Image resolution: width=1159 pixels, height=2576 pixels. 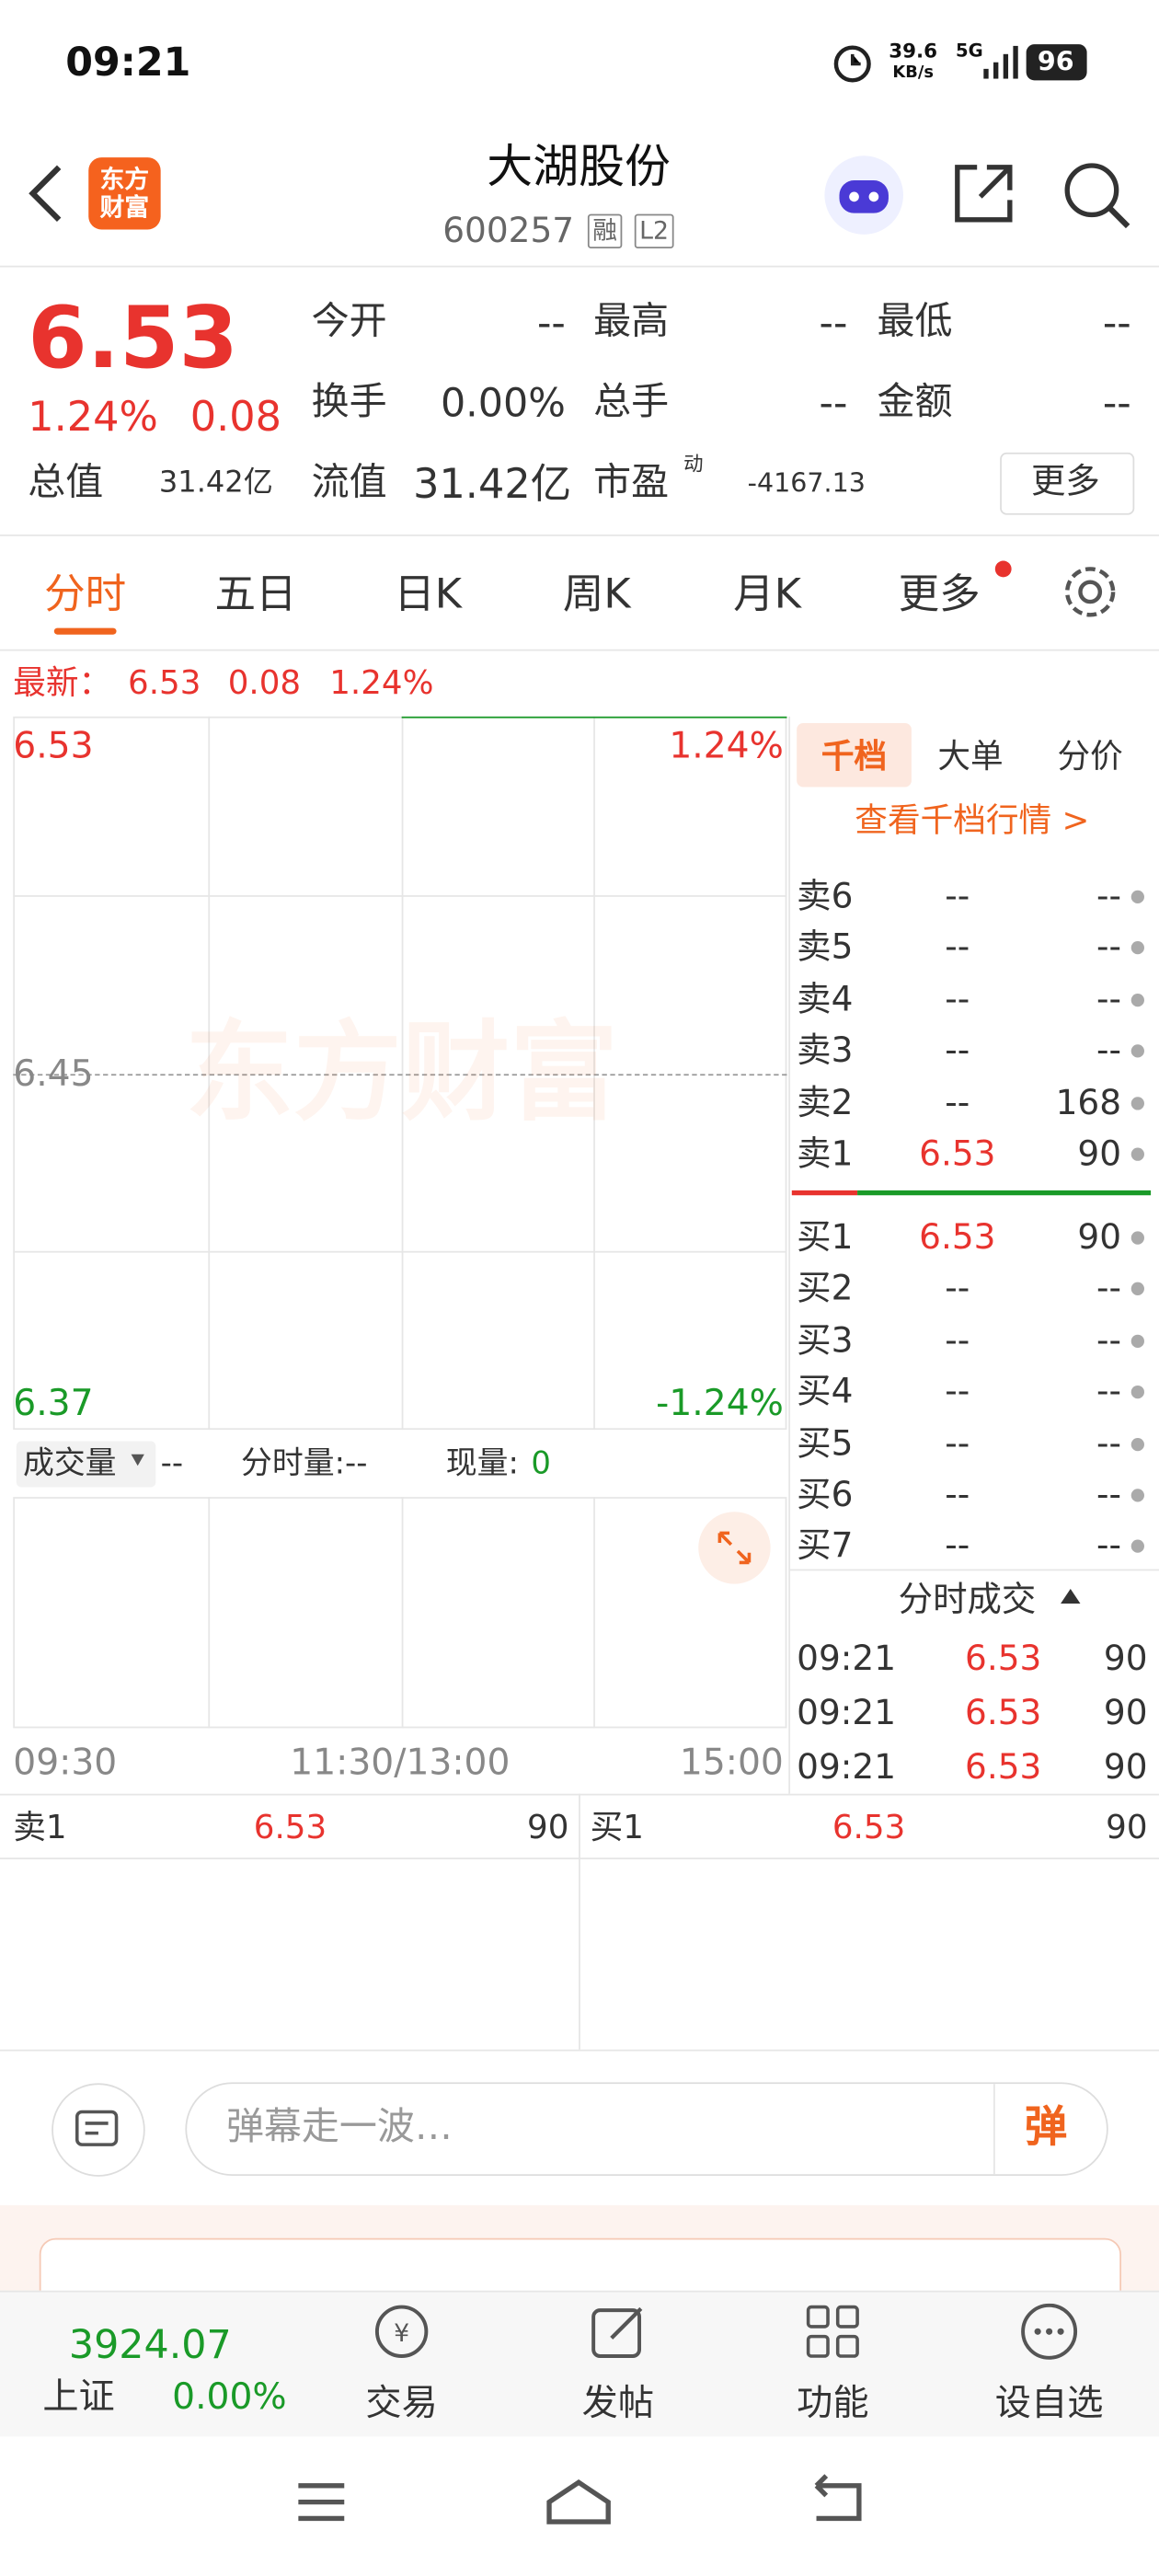 I want to click on comment-input, so click(x=646, y=2129).